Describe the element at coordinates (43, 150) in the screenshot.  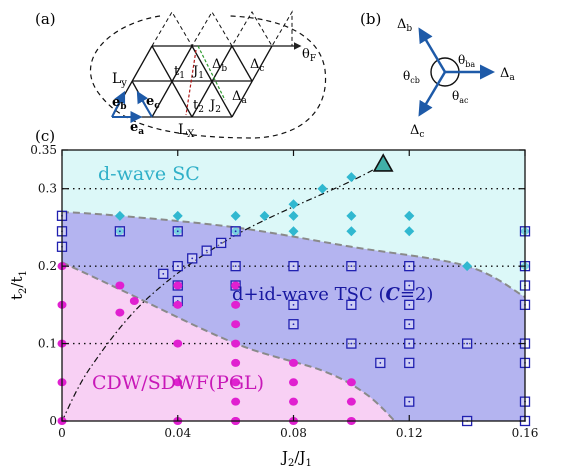
I see `y-tick-label-4: 0.35` at that location.